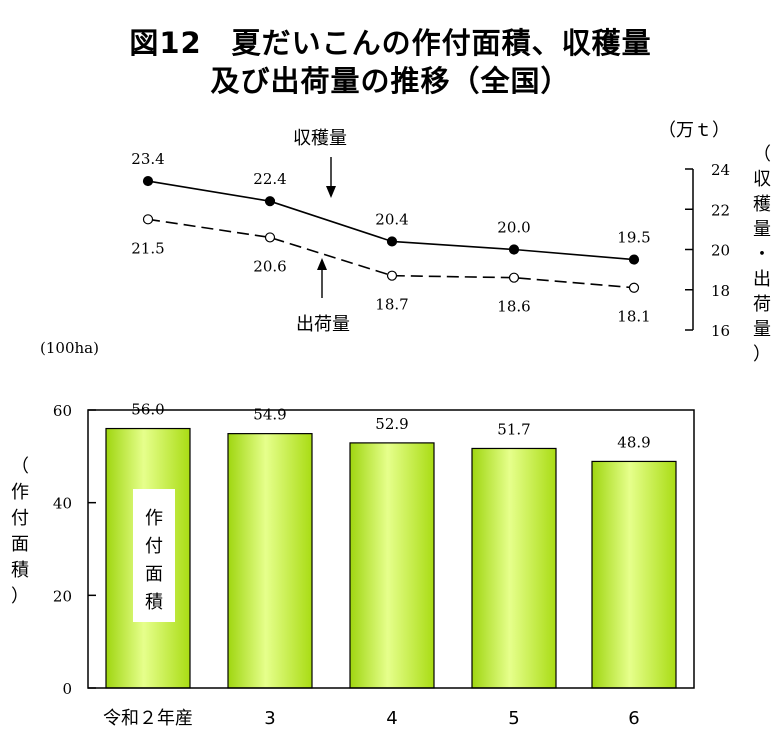 The height and width of the screenshot is (739, 781). What do you see at coordinates (720, 210) in the screenshot?
I see `line-axis-tick-label: 22` at bounding box center [720, 210].